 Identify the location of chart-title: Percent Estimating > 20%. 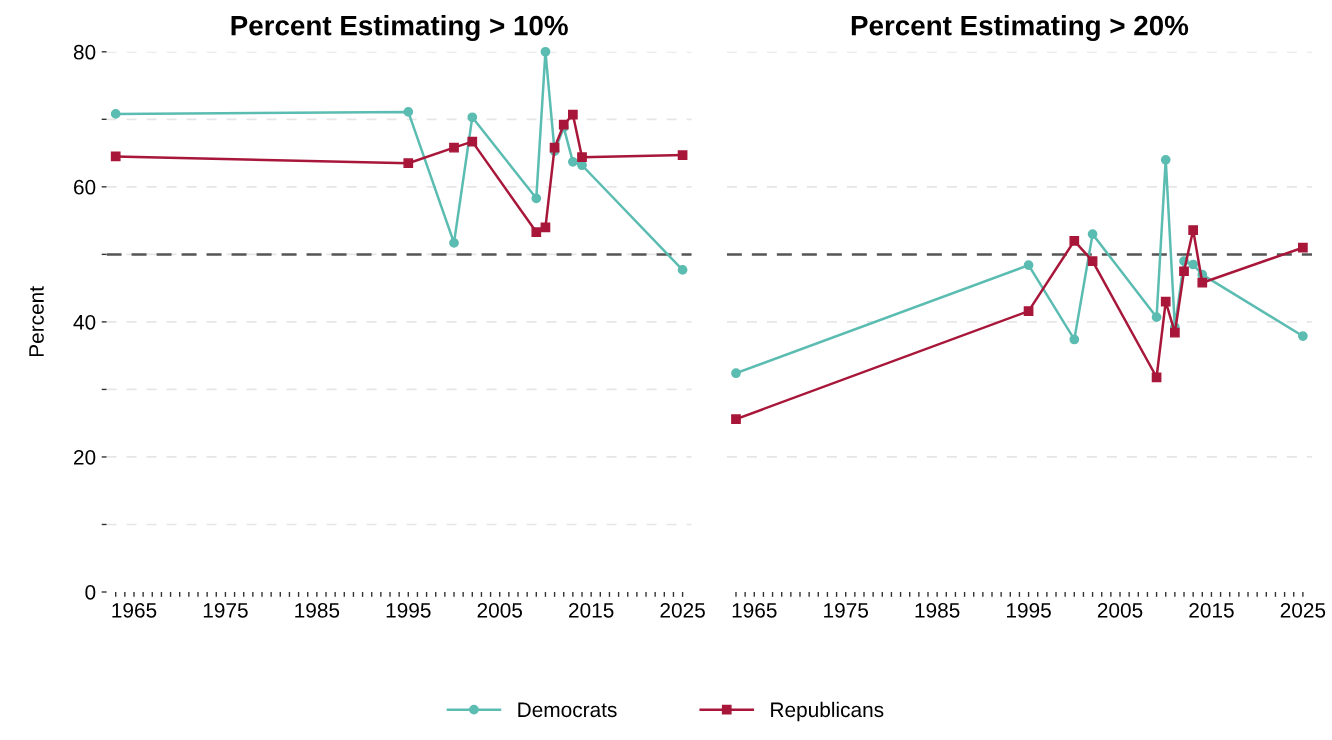
(1020, 28).